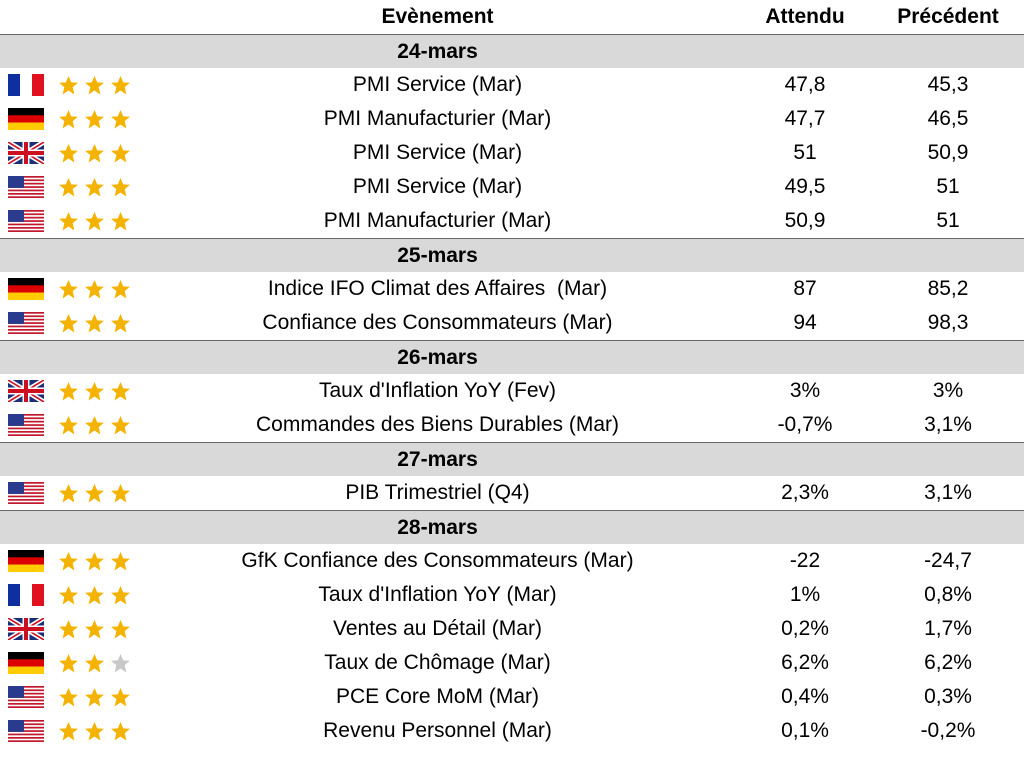  Describe the element at coordinates (805, 288) in the screenshot. I see `expected-value: 87` at that location.